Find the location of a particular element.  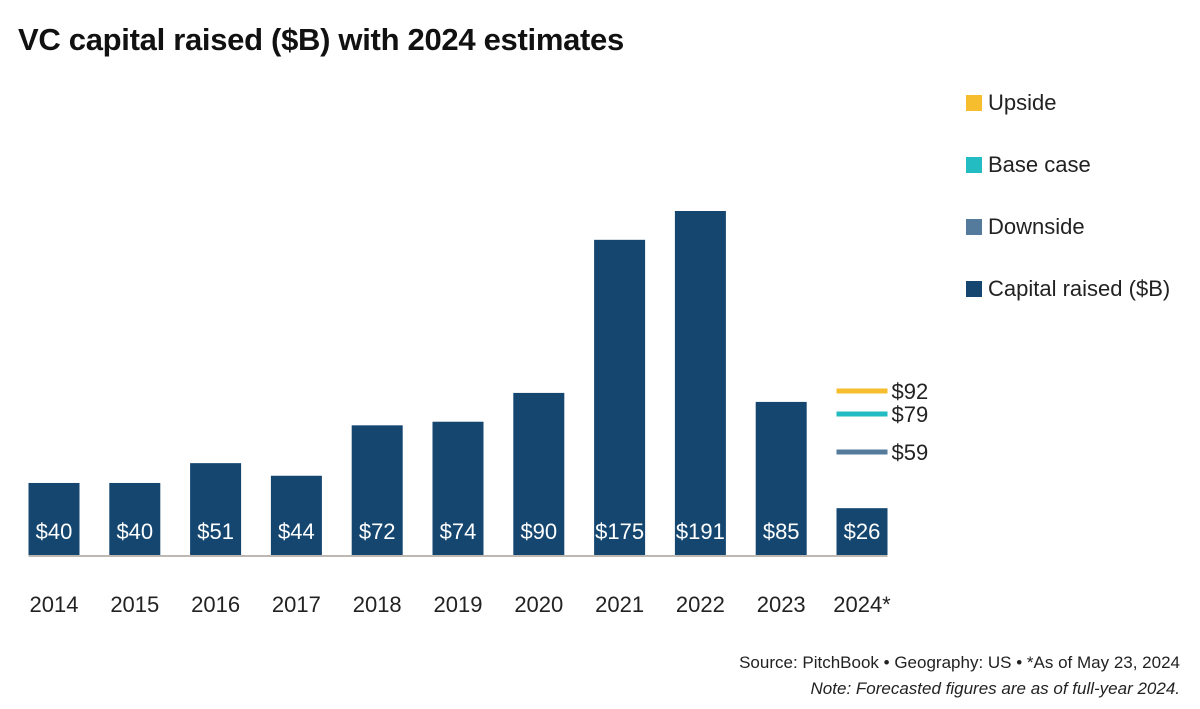

bar-value-label: $44 is located at coordinates (296, 531).